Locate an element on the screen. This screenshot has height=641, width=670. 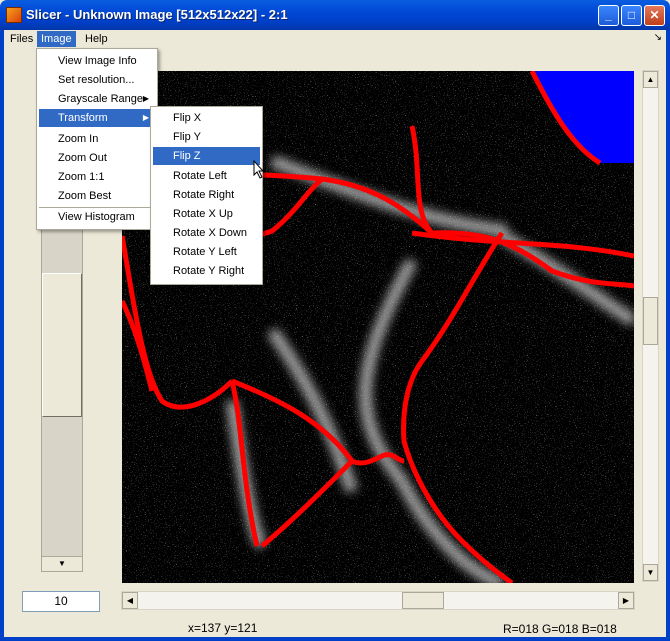
menu-bar: Files Image Help ↘ is located at coordinates (335, 39).